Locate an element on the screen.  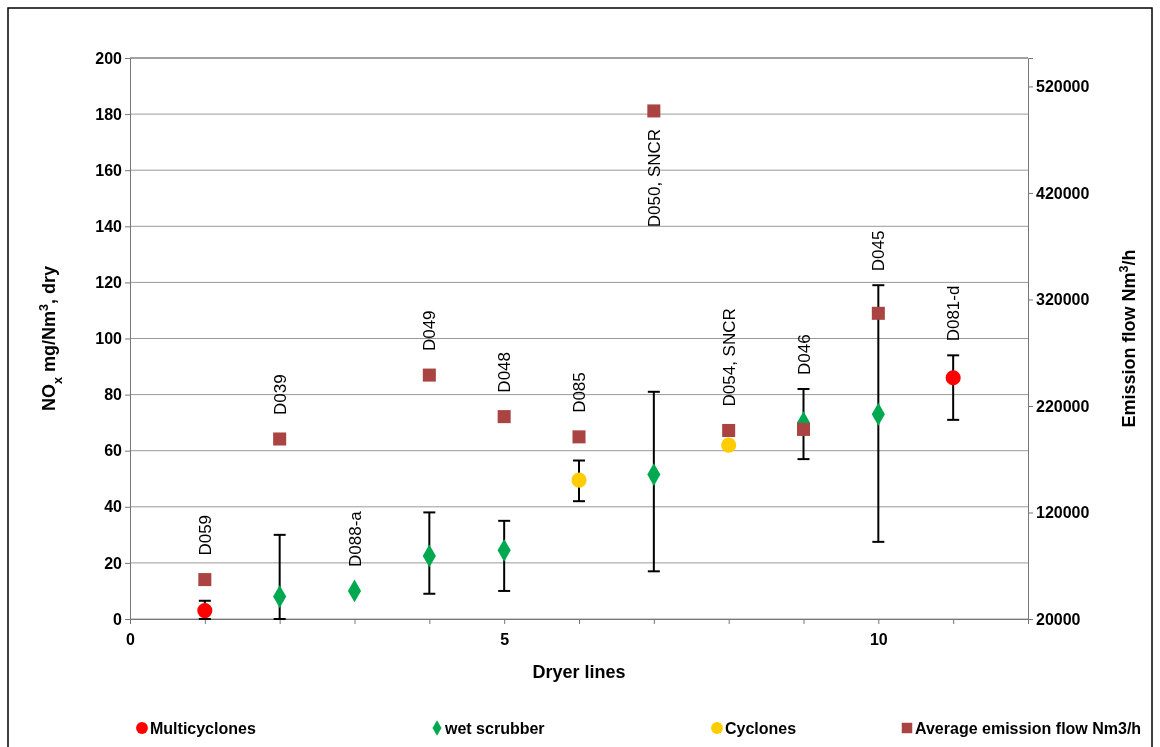
y2-tick-label: 220000 is located at coordinates (1063, 406).